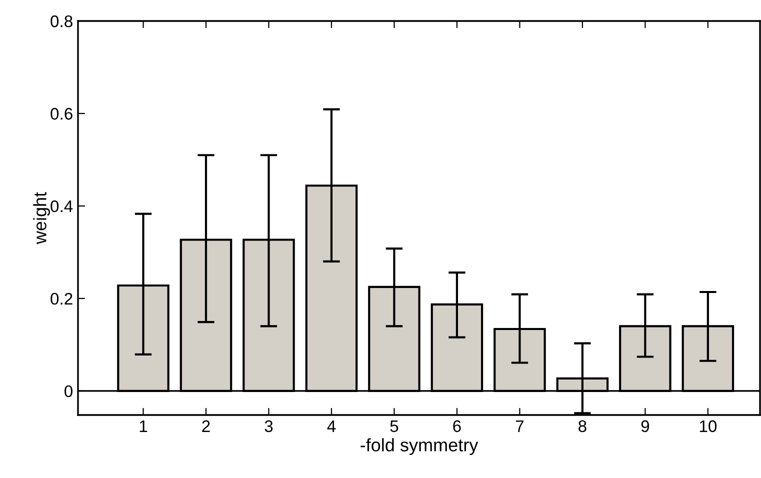 The width and height of the screenshot is (761, 478). What do you see at coordinates (645, 426) in the screenshot?
I see `x-tick-label: 9` at bounding box center [645, 426].